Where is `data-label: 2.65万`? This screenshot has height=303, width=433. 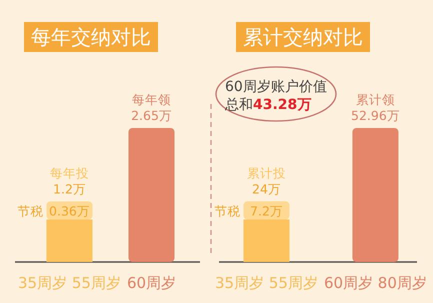
data-label: 2.65万 is located at coordinates (151, 115).